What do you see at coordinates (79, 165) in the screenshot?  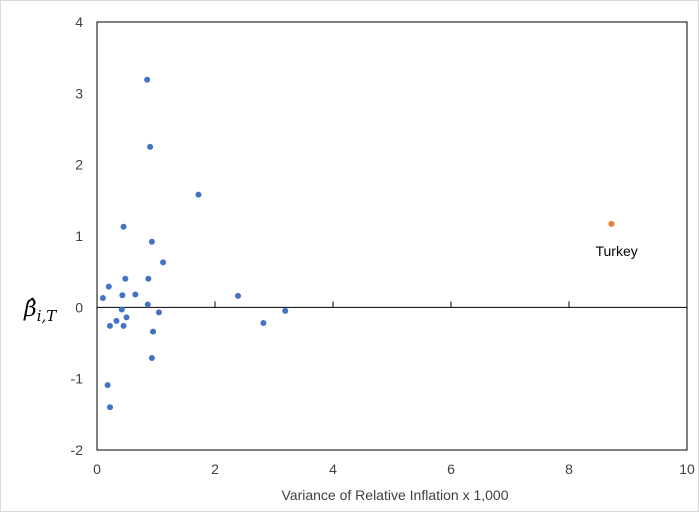 I see `y-tick-label: 2` at bounding box center [79, 165].